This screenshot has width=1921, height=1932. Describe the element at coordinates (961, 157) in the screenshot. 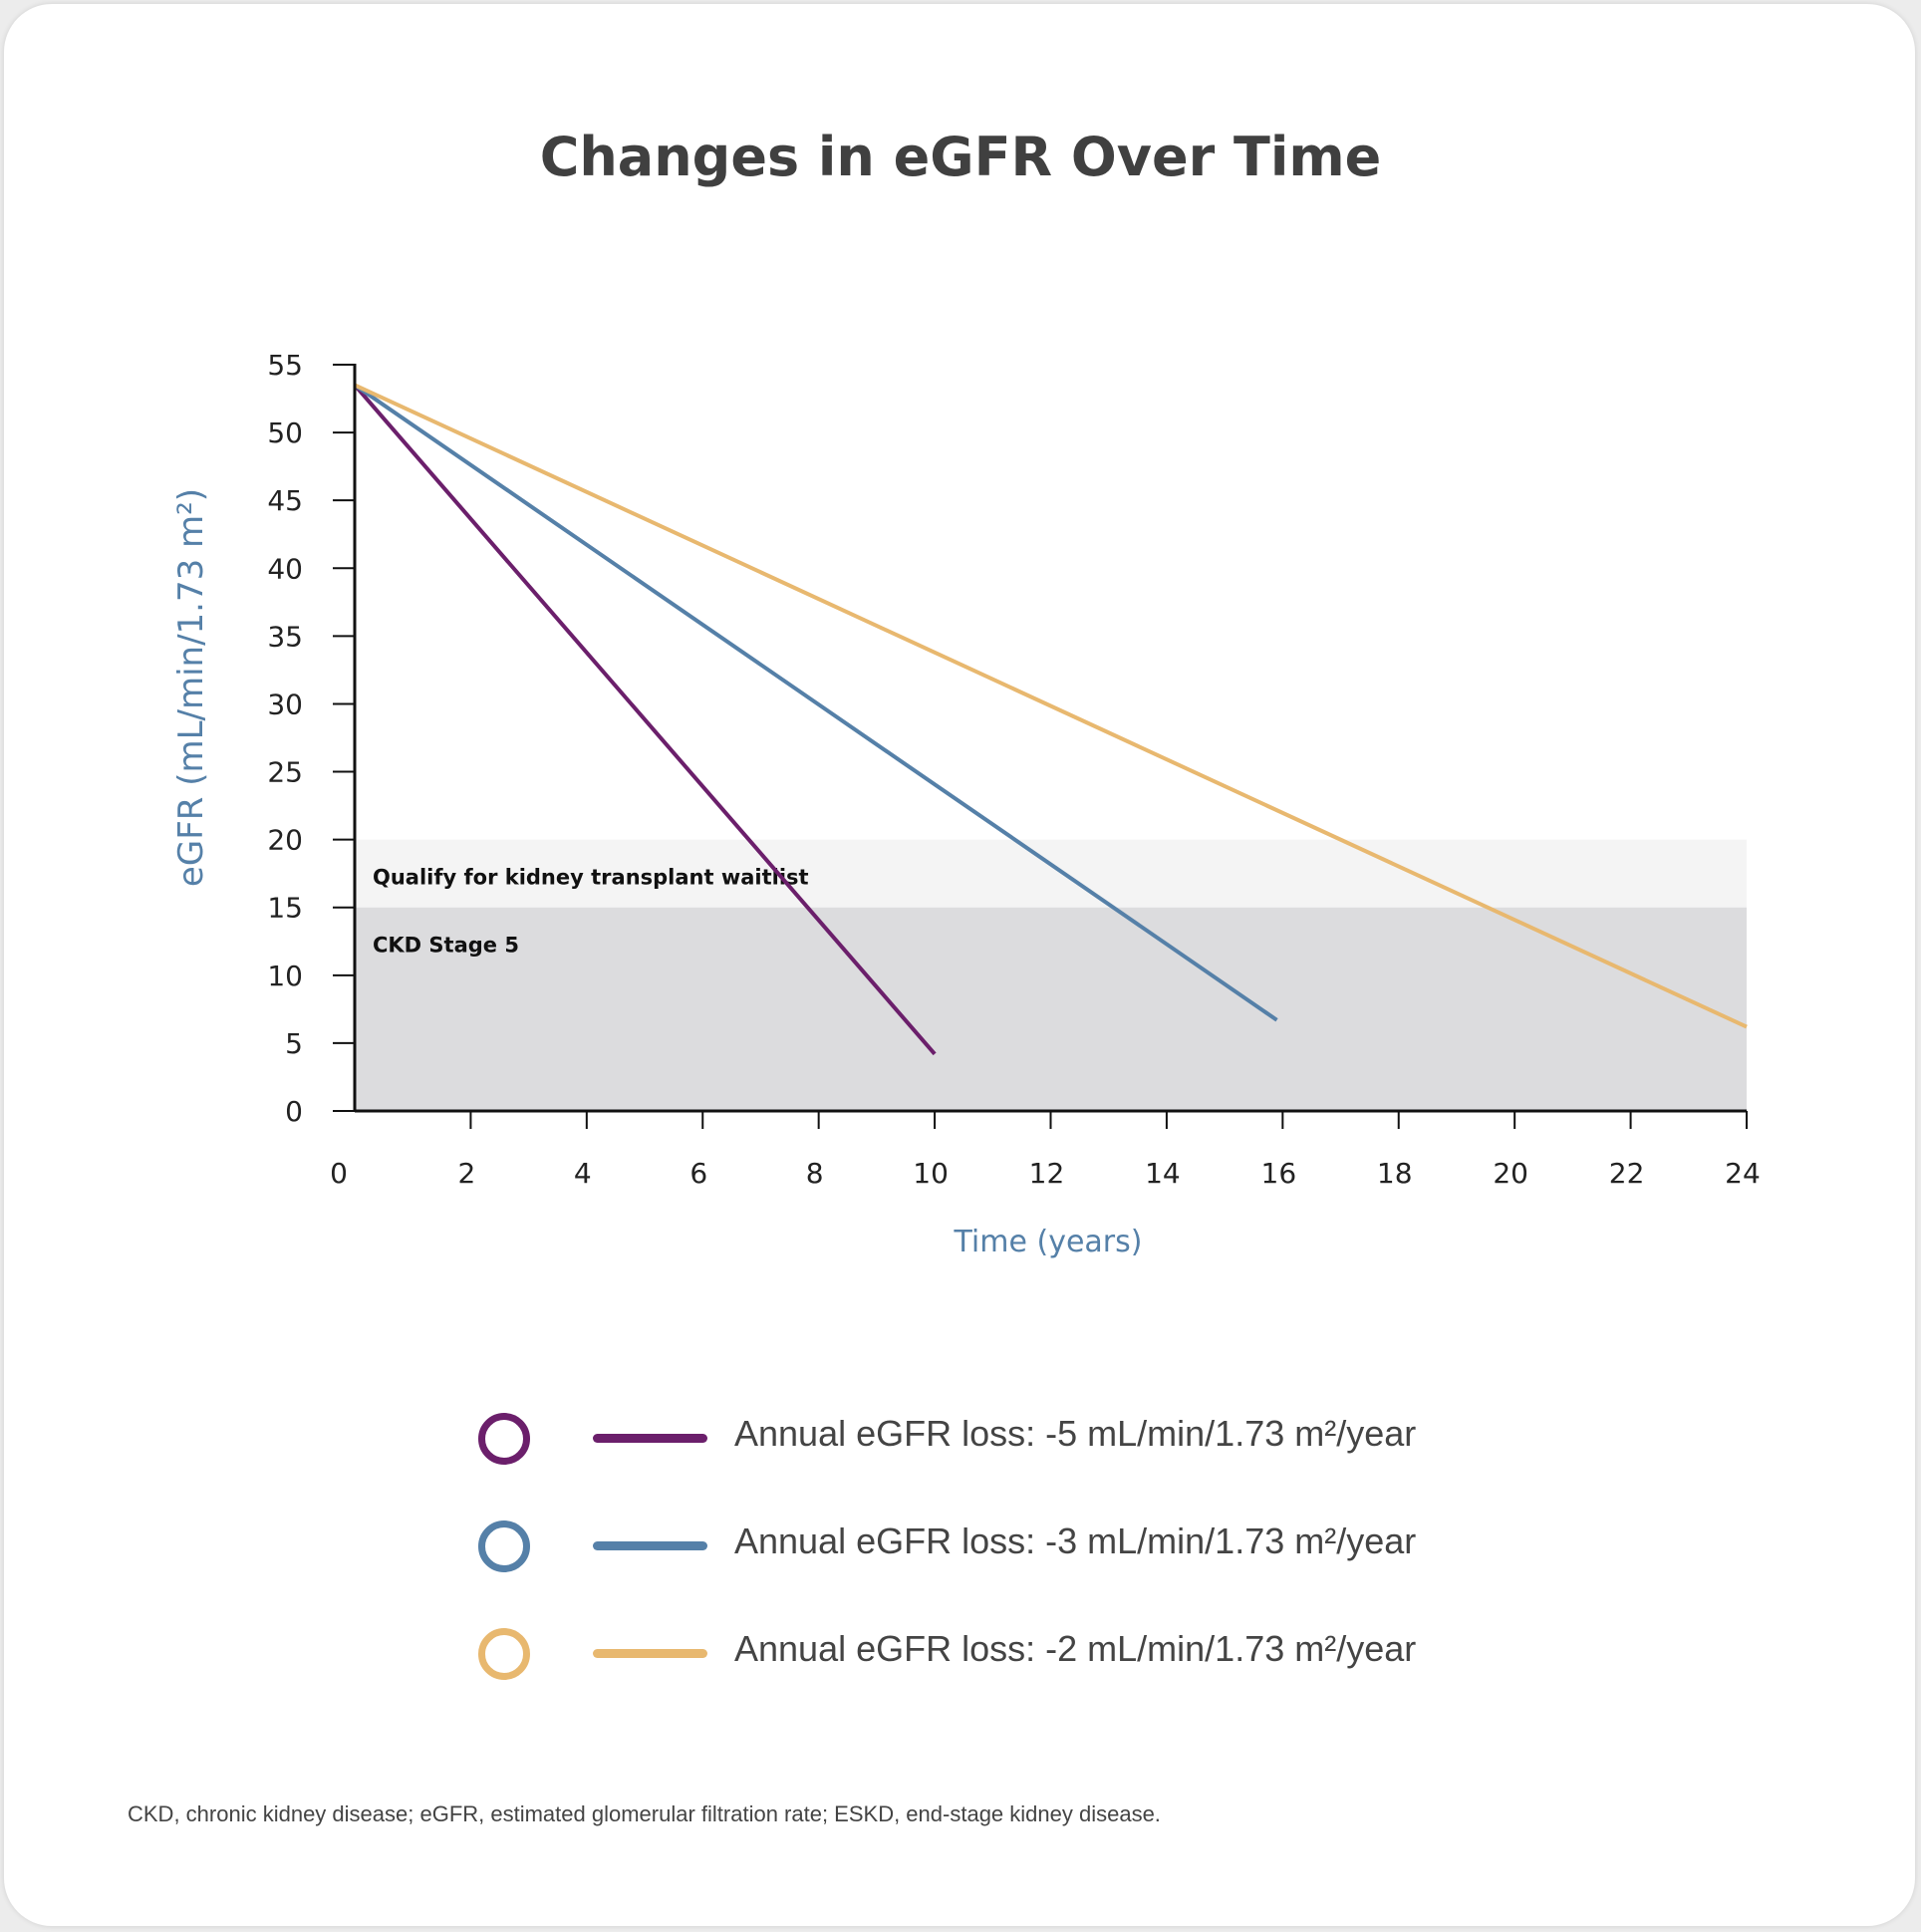

I see `chart-title: Changes in eGFR Over Time` at that location.